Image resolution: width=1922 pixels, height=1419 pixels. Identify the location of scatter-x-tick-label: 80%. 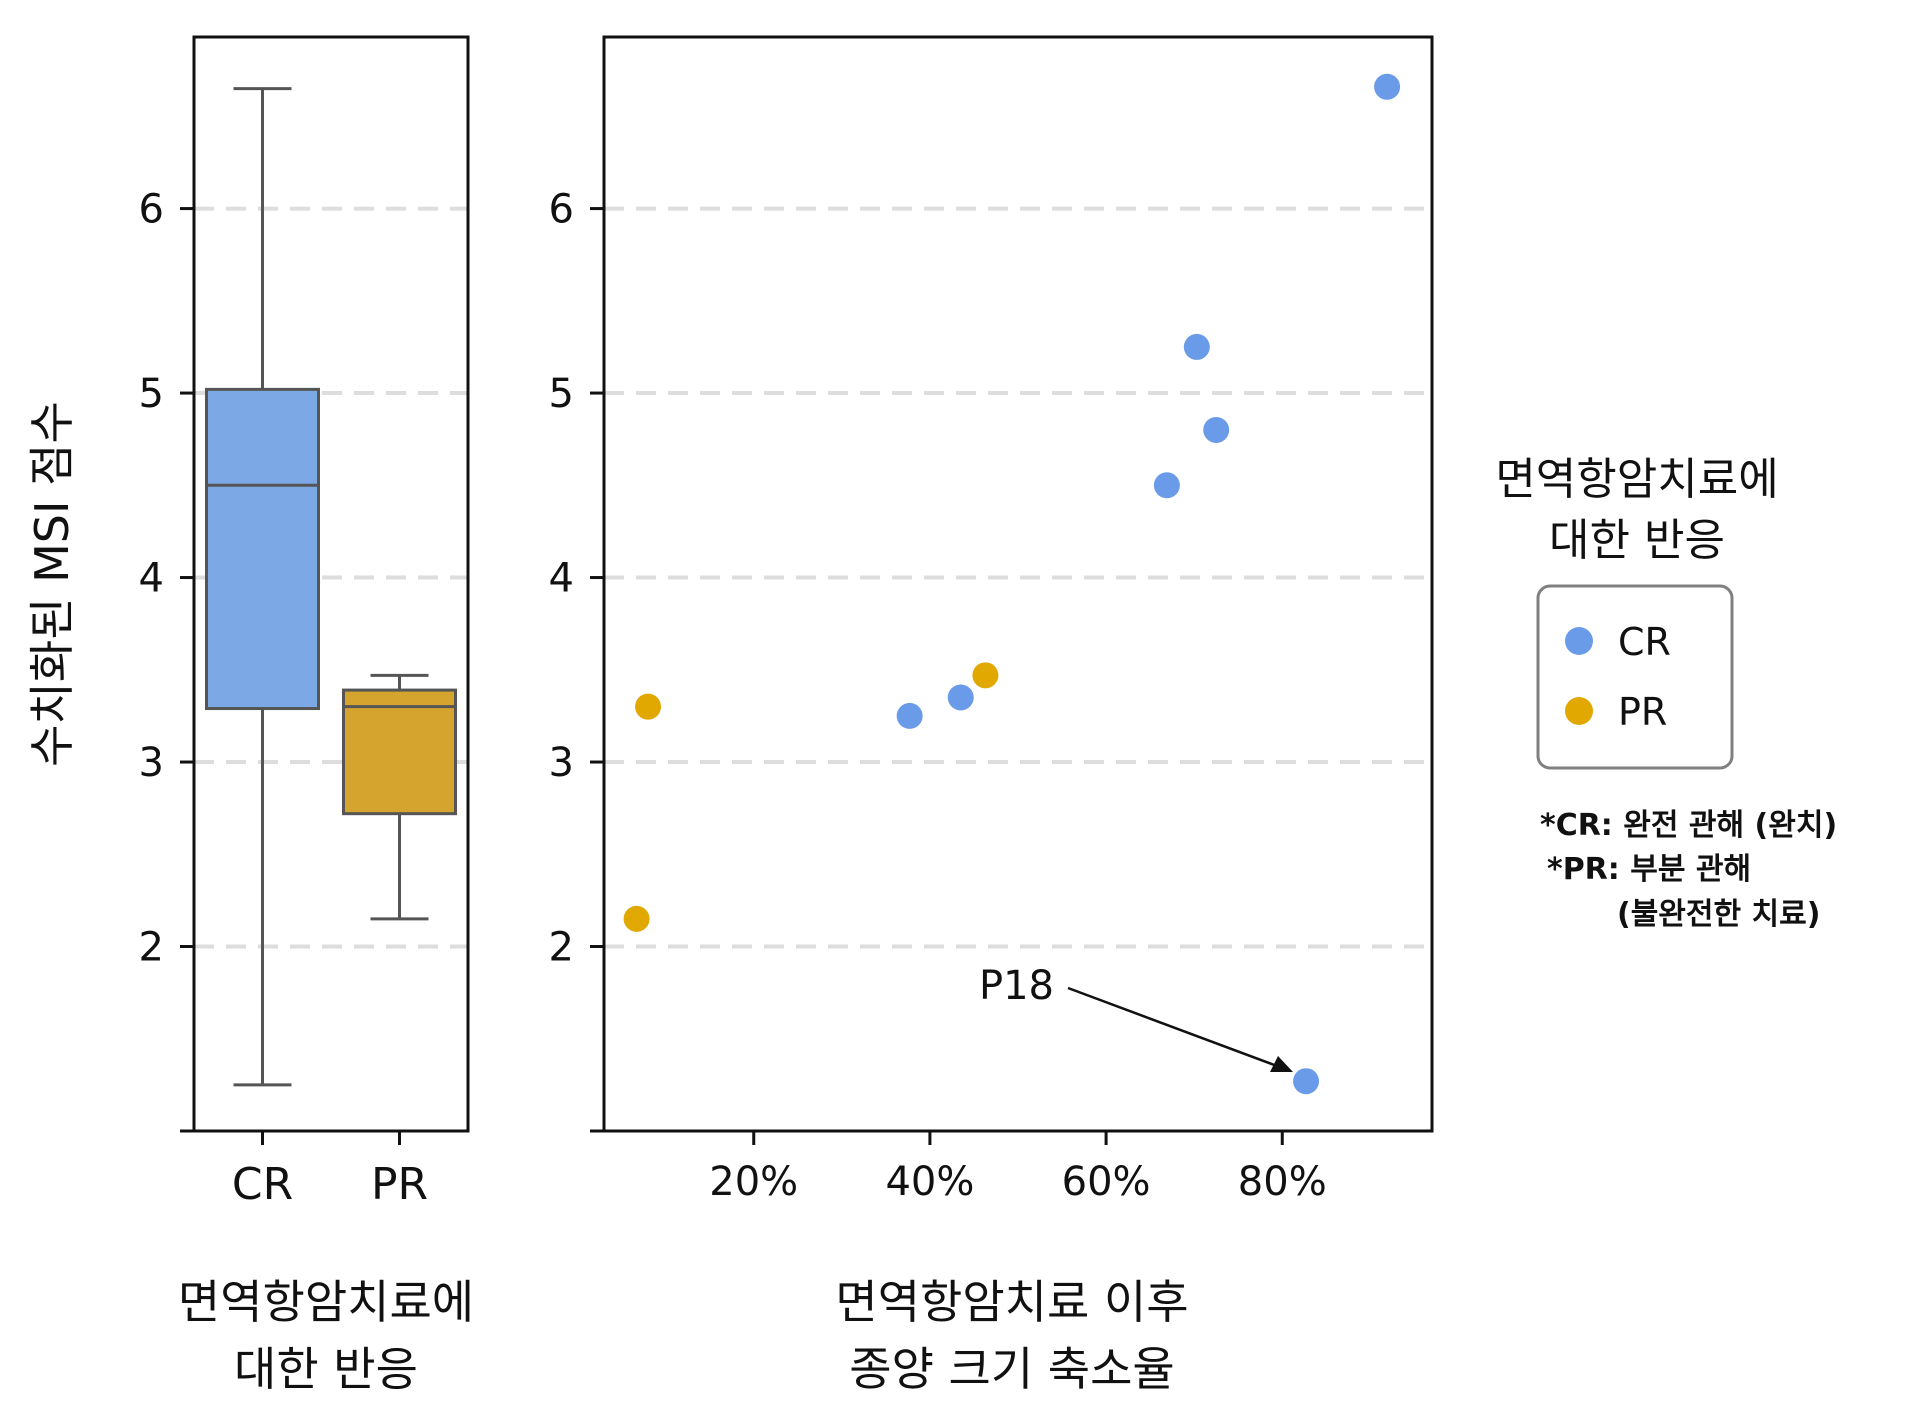
(1282, 1182).